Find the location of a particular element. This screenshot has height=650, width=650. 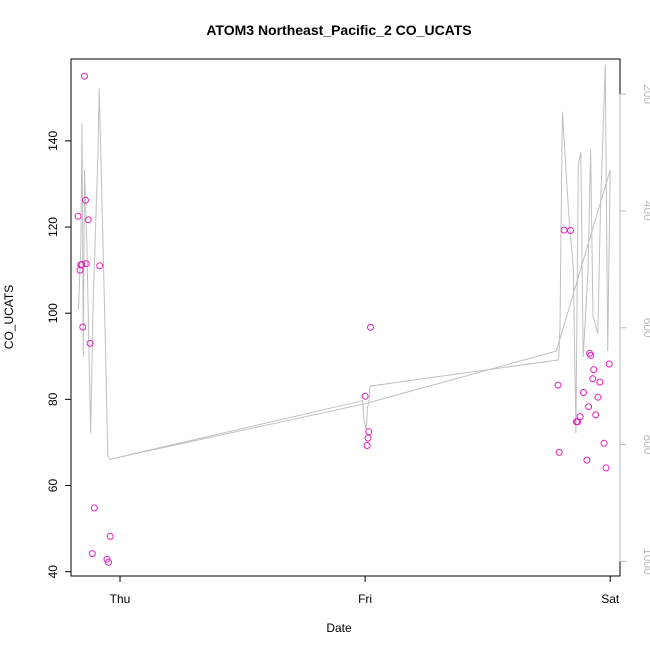

y-axis-right: 200 400 600 800 1000 is located at coordinates (634, 329).